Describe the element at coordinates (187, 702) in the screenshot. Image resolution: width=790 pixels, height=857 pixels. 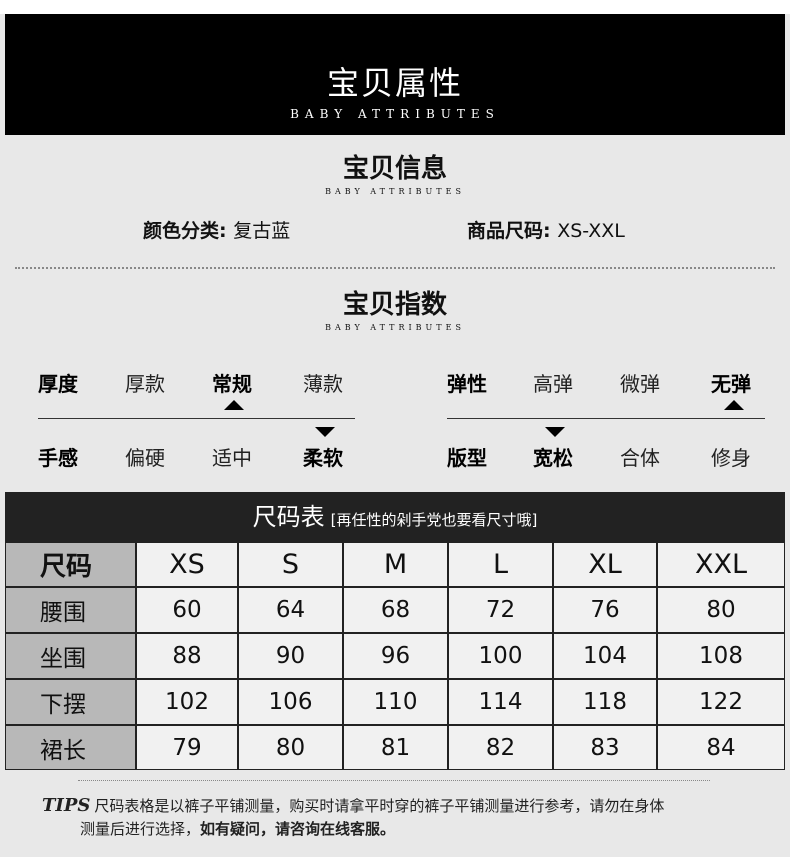
I see `table-cell: 102` at that location.